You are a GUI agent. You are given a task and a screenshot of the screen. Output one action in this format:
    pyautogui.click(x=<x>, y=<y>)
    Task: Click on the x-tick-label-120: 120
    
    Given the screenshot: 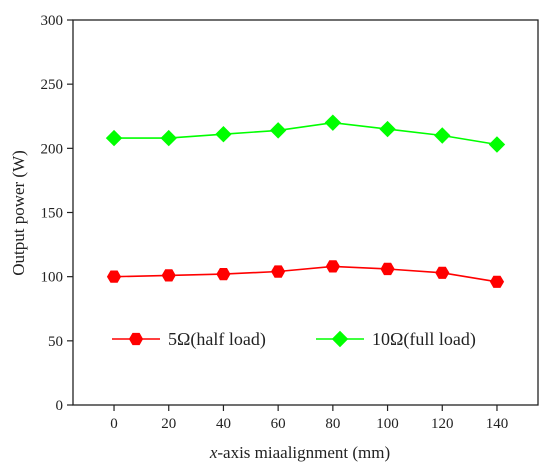 What is the action you would take?
    pyautogui.click(x=442, y=424)
    